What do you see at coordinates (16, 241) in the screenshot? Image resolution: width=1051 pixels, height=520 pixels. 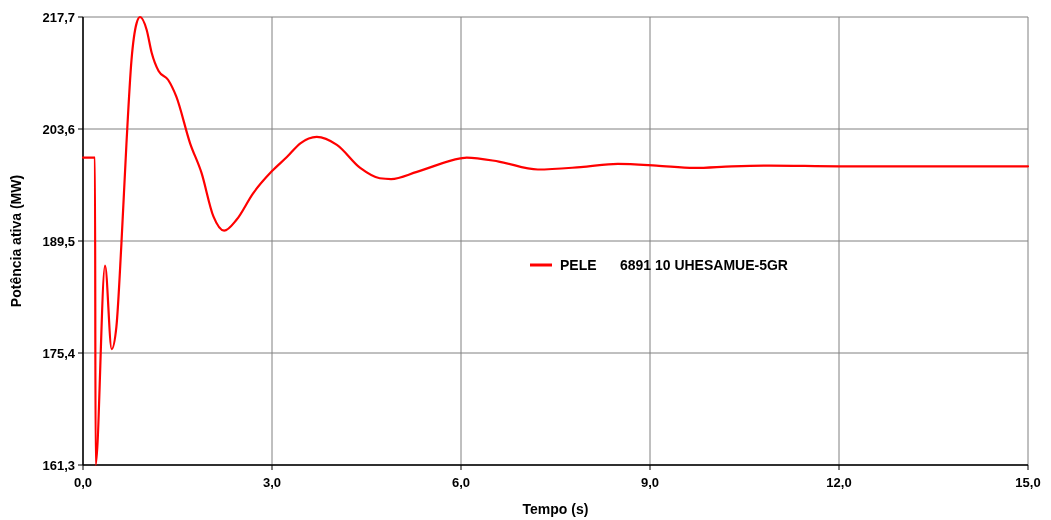 I see `y-axis-title: Potência ativa (MW)` at bounding box center [16, 241].